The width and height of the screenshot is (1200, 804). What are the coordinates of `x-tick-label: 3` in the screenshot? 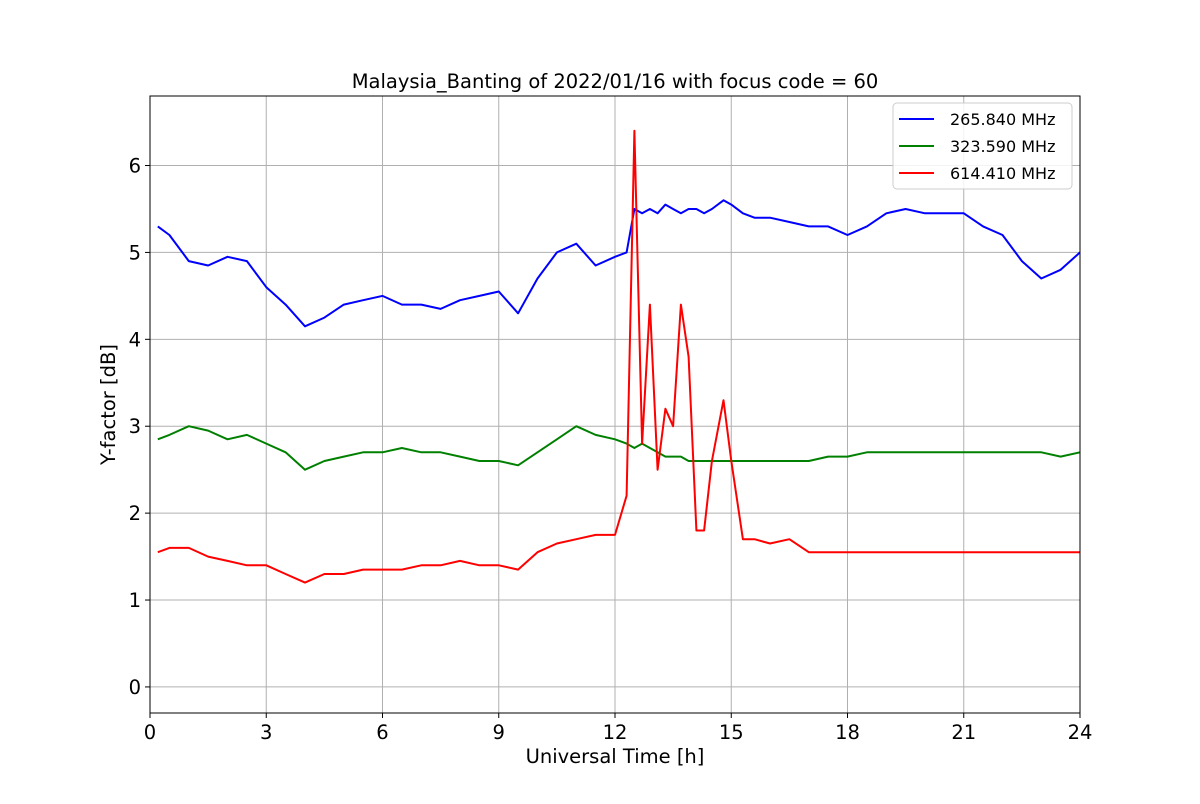 It's located at (266, 732).